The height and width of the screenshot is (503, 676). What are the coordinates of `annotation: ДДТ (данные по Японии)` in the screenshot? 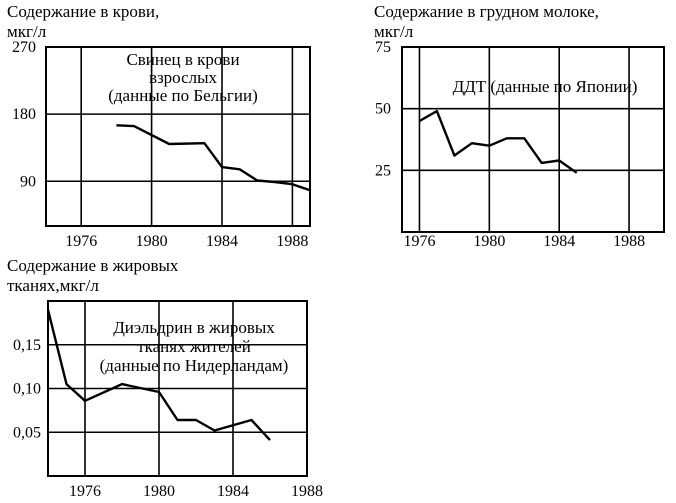 It's located at (545, 86).